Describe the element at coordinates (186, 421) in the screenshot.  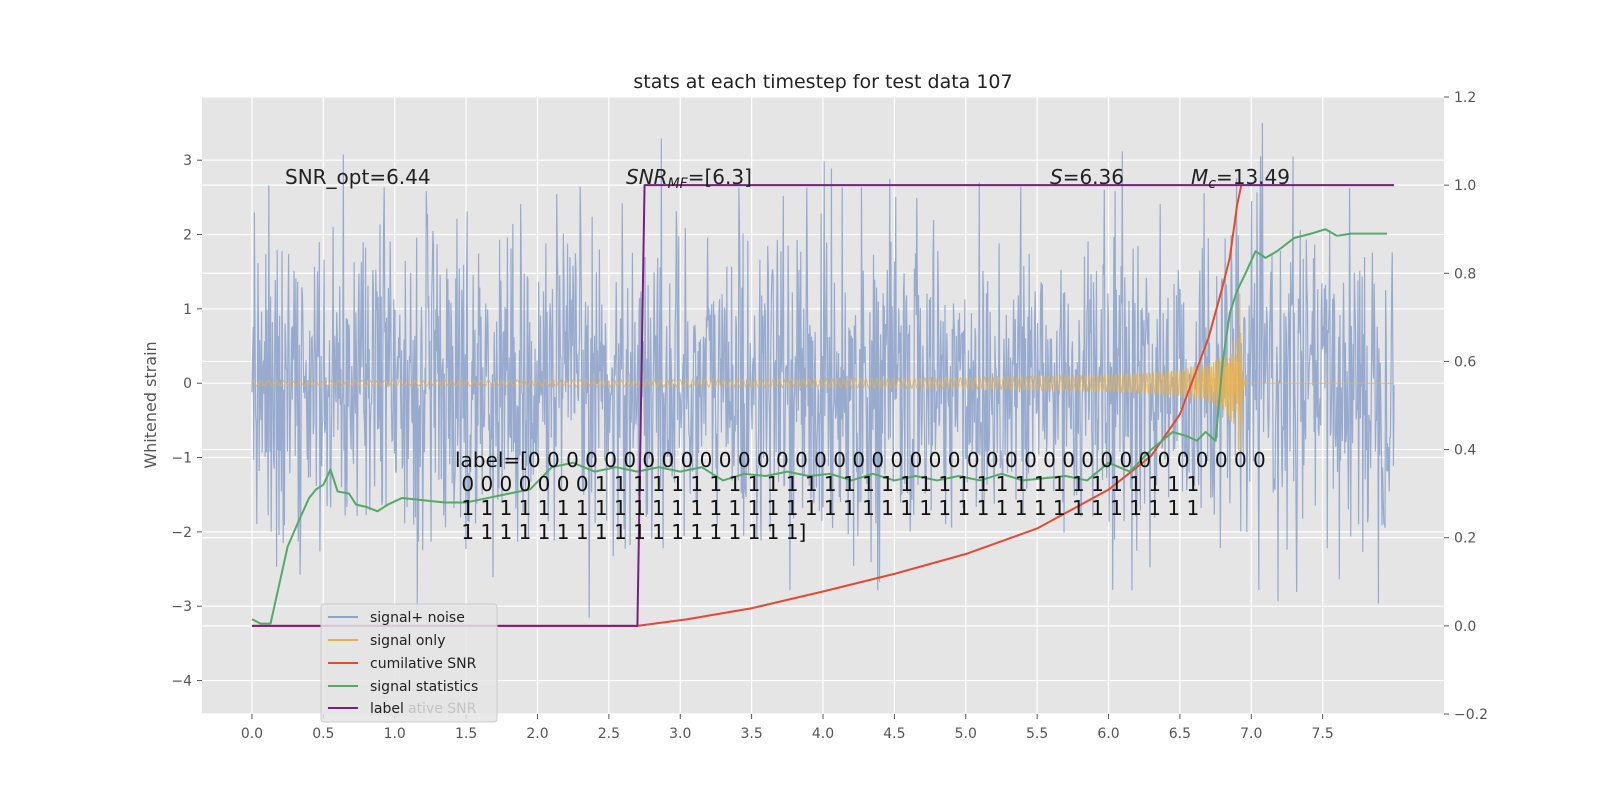
I see `y-axis-ticks: 3 2 1 0 −1 −2 −3 −4` at that location.